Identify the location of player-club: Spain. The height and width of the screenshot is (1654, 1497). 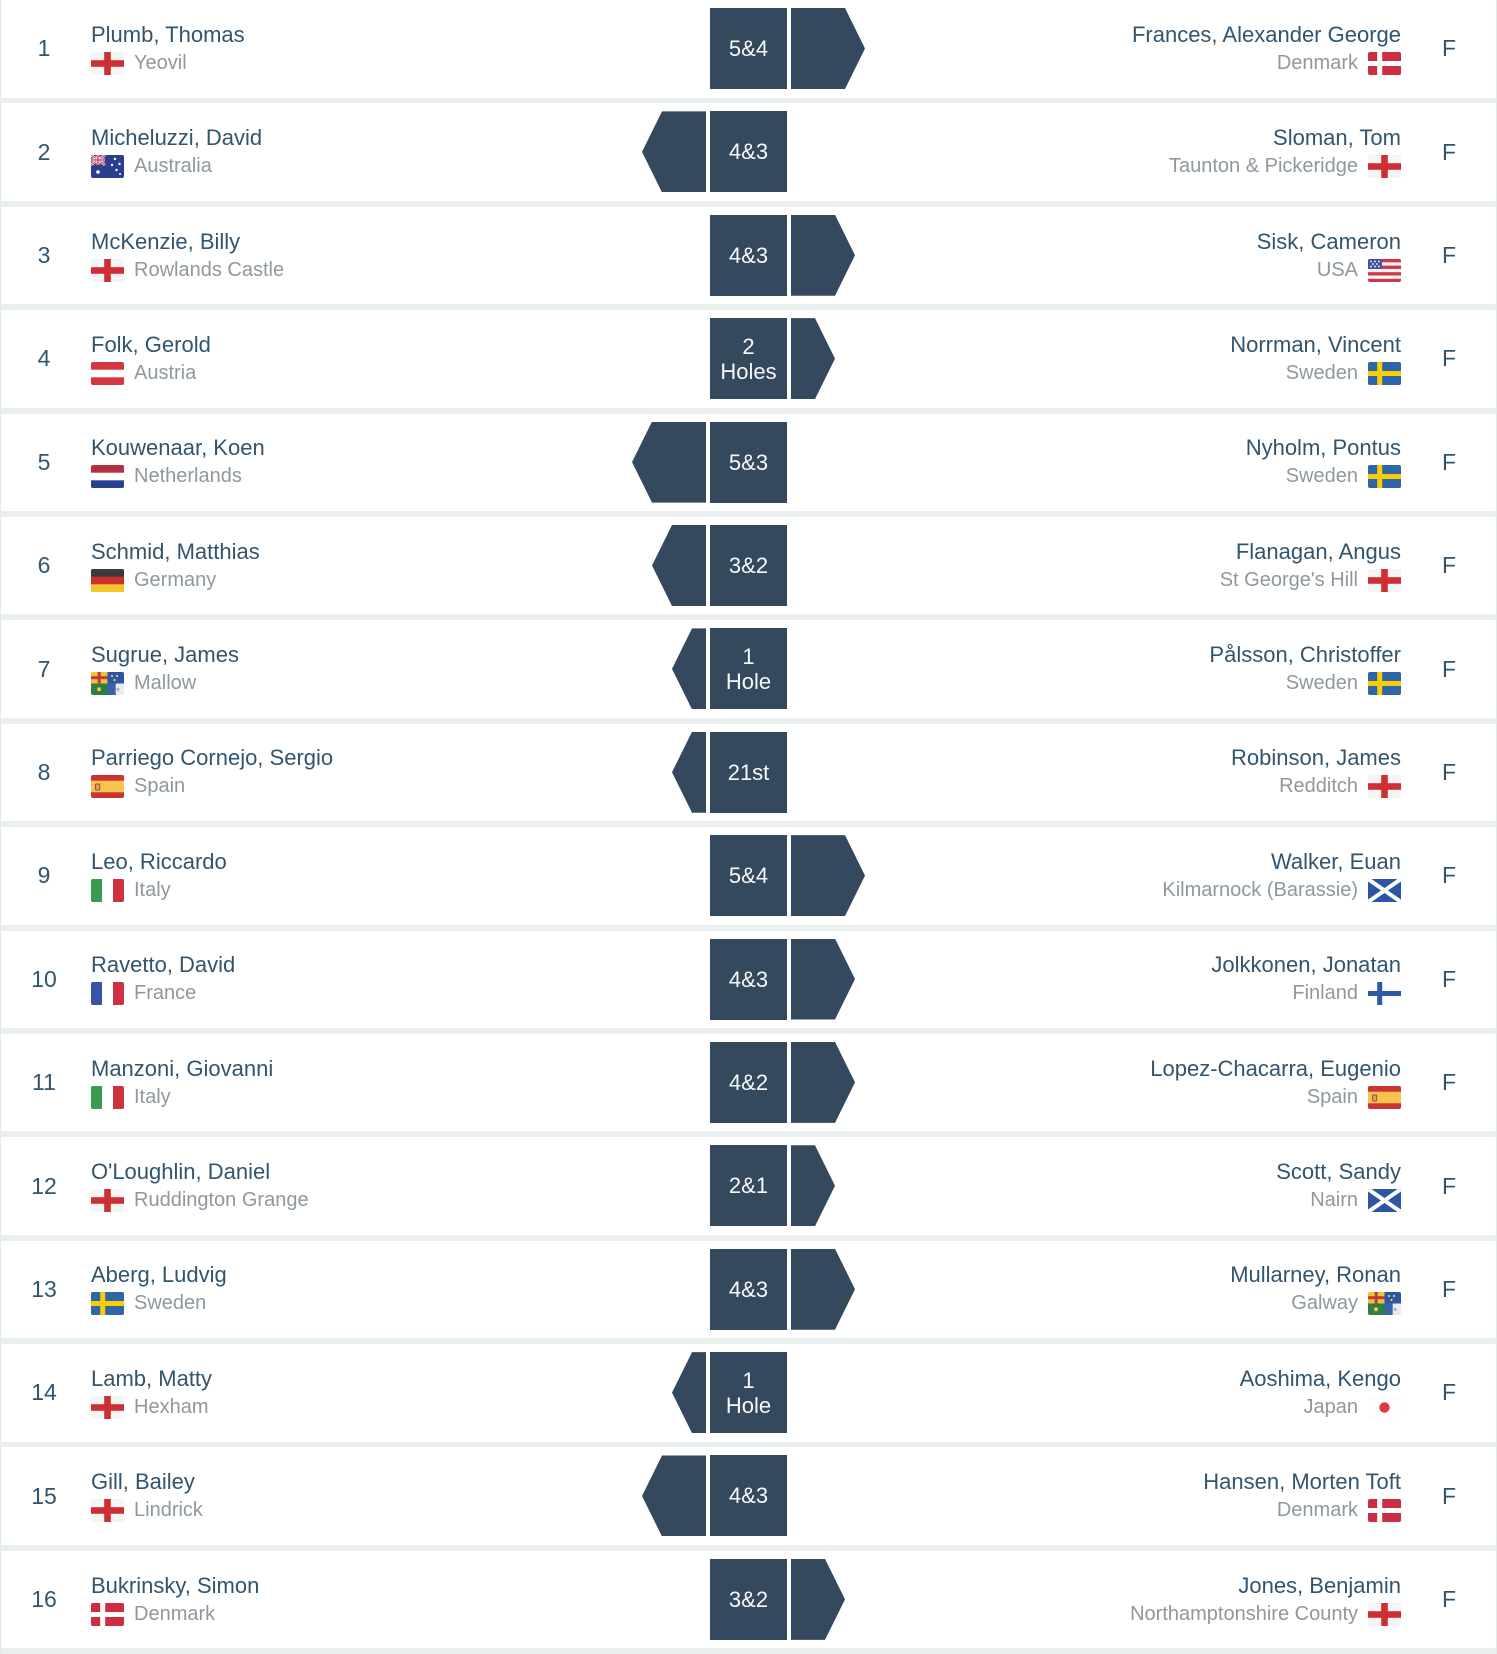
(138, 787).